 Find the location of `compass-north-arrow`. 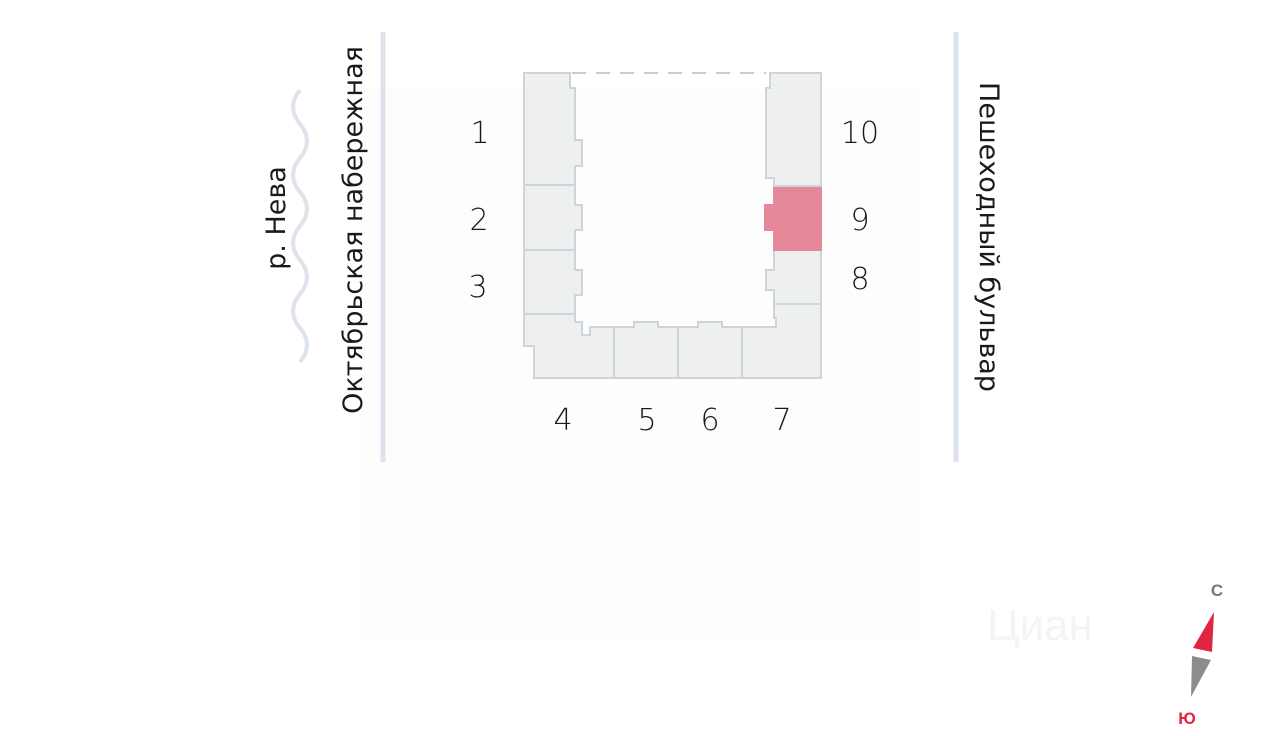

compass-north-arrow is located at coordinates (1203, 632).